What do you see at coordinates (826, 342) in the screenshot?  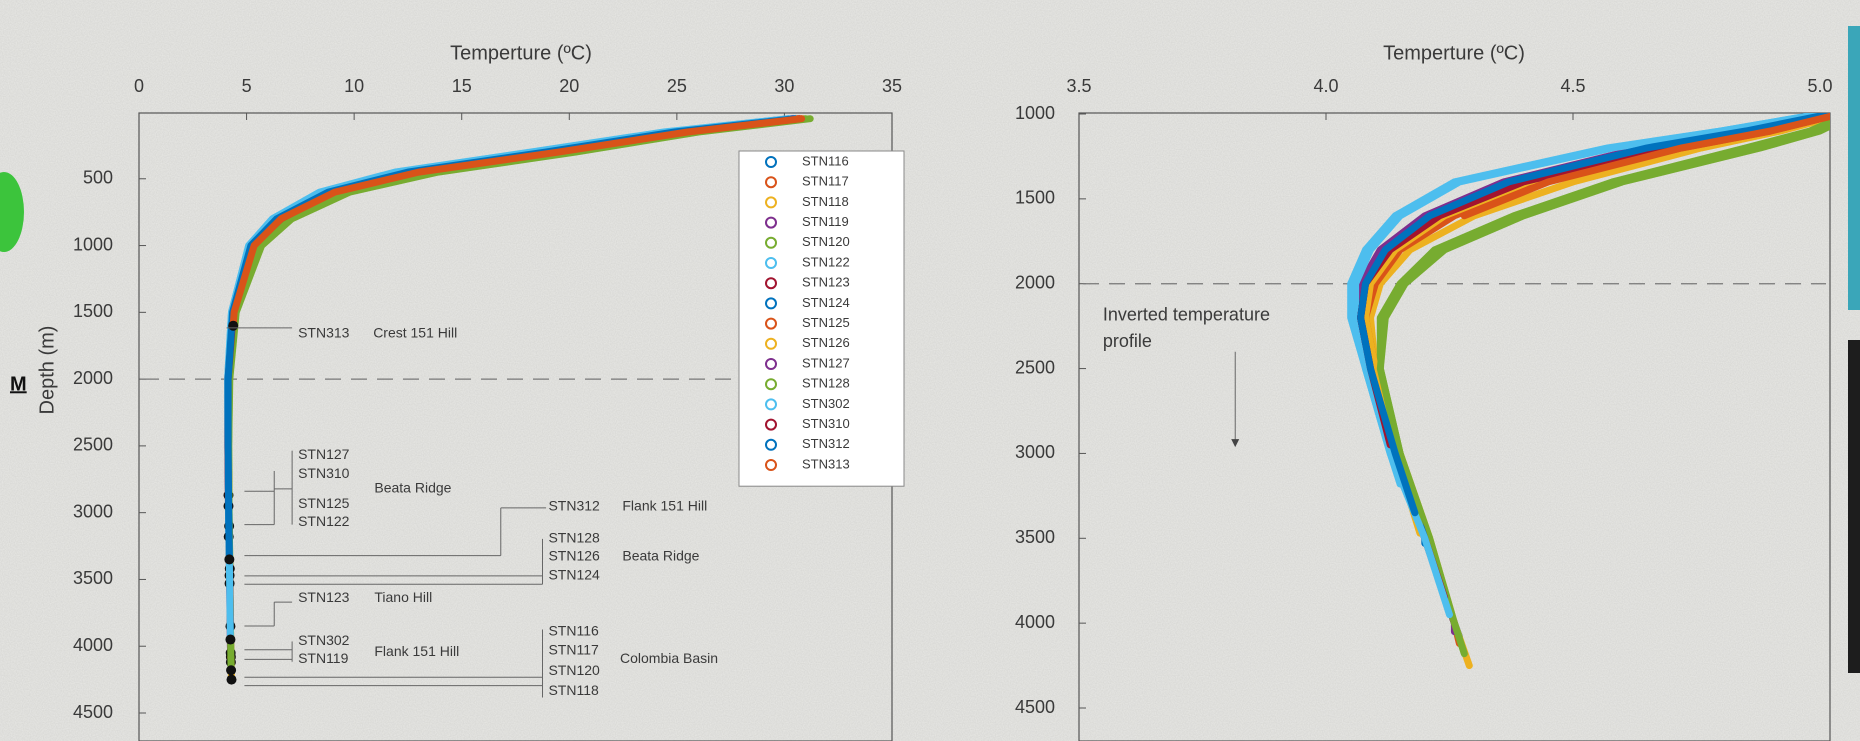 I see `legend-label: STN126` at bounding box center [826, 342].